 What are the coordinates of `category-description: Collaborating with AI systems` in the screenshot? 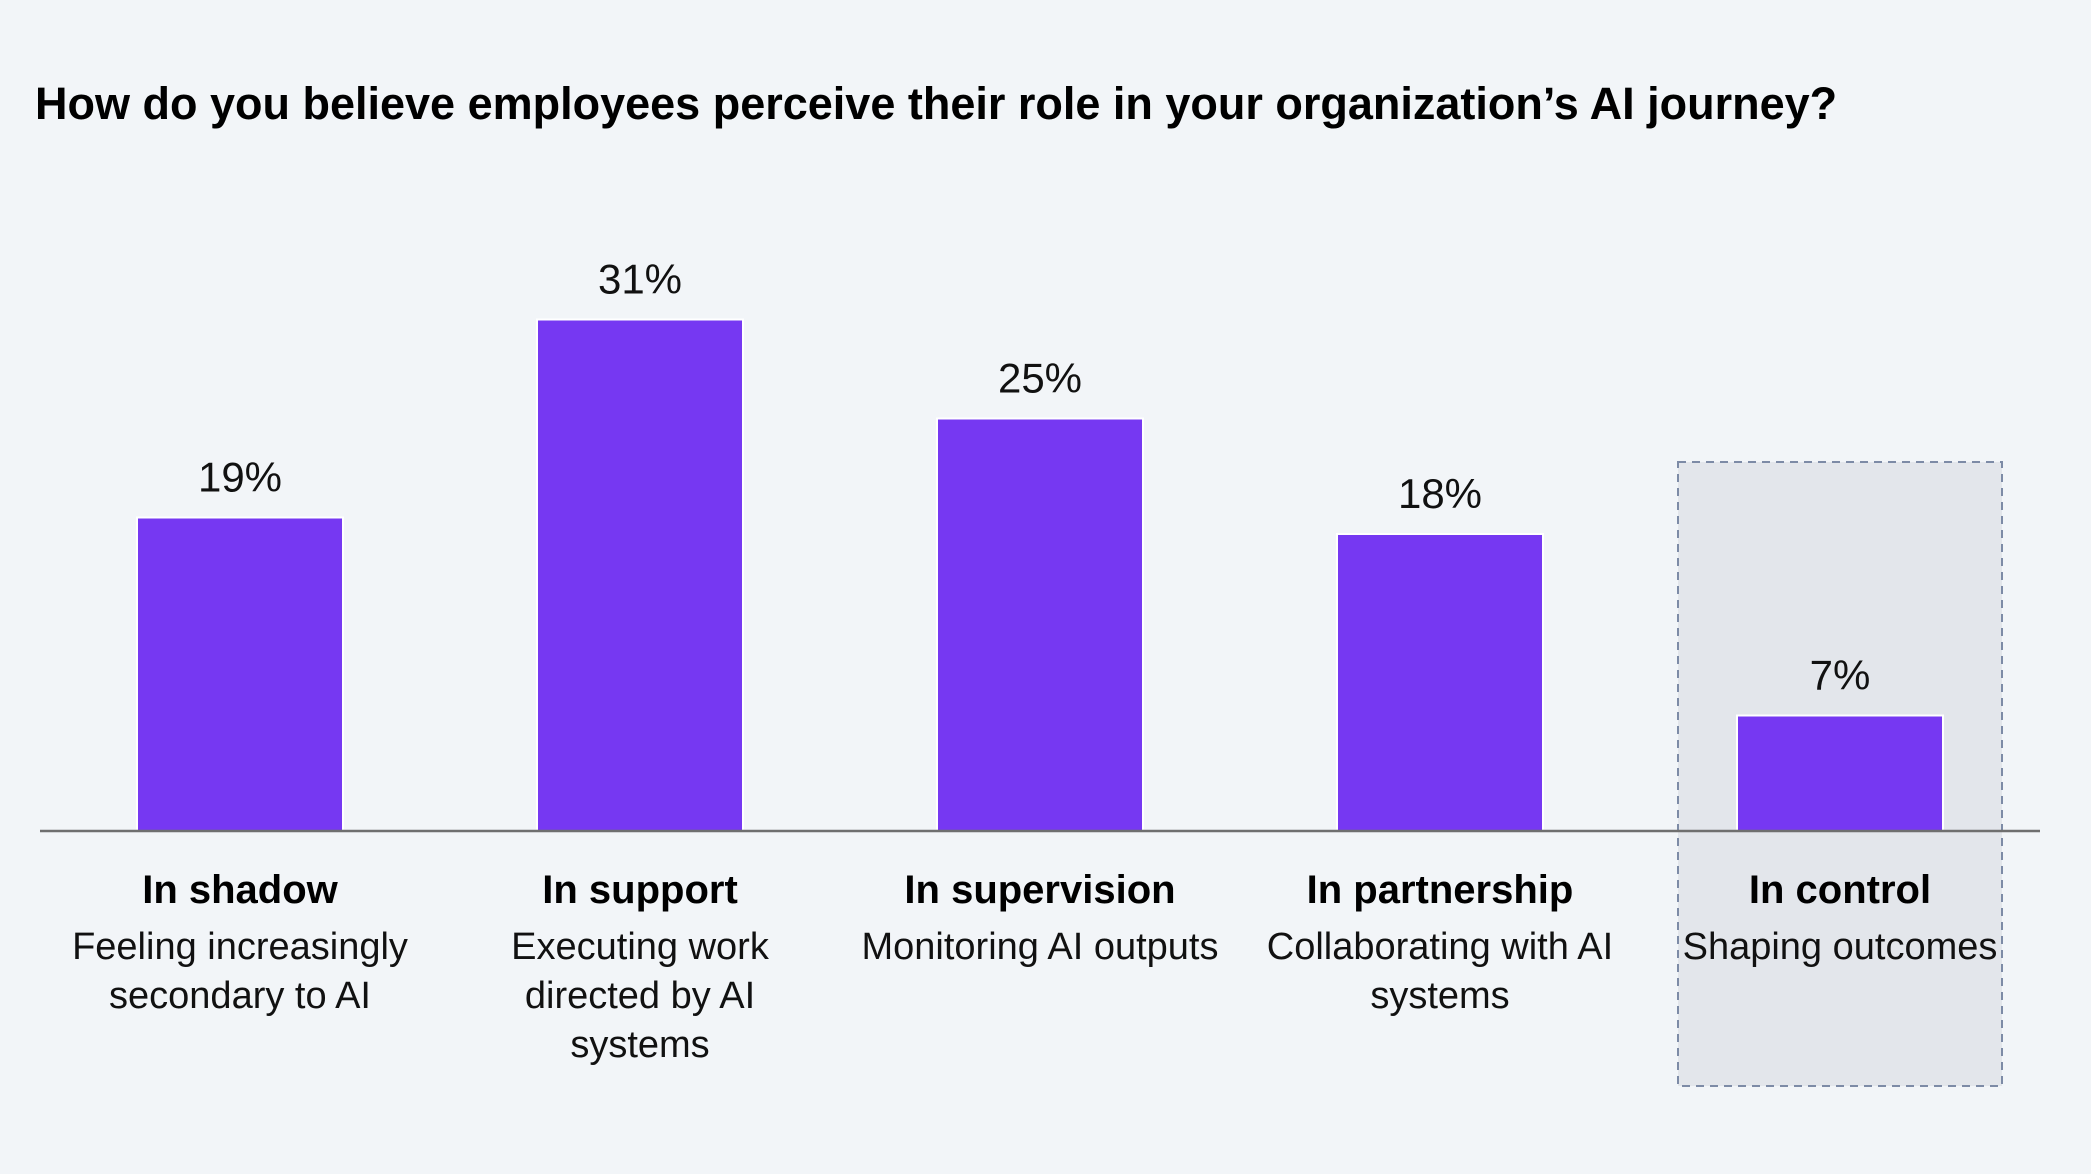 It's located at (1440, 971).